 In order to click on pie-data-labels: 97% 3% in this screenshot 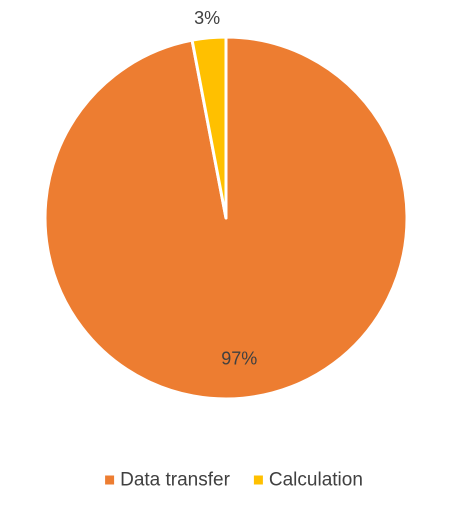, I will do `click(225, 188)`.